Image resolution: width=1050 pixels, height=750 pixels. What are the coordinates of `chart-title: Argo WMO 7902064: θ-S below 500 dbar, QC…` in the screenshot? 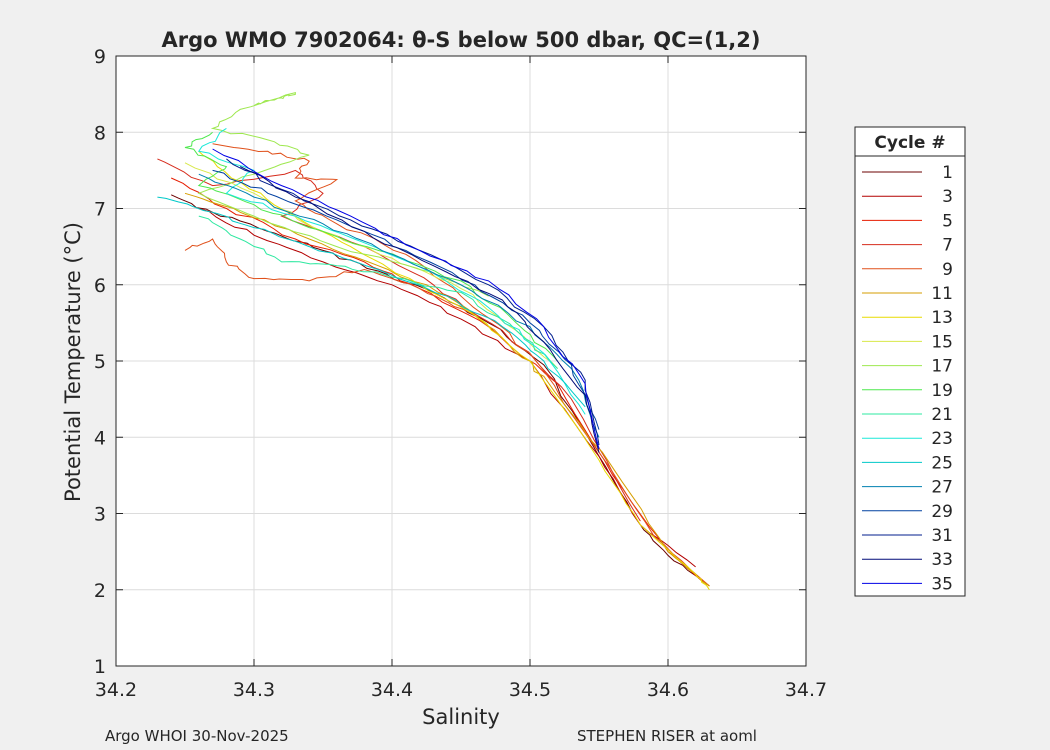 It's located at (461, 40).